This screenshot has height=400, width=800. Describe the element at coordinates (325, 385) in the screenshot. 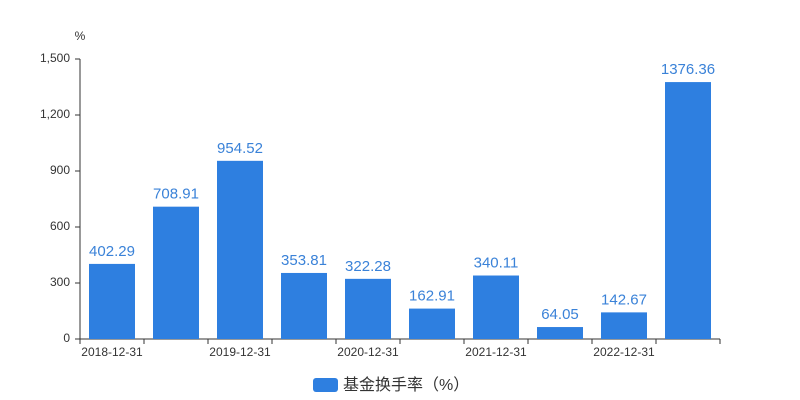

I see `legend-swatch` at that location.